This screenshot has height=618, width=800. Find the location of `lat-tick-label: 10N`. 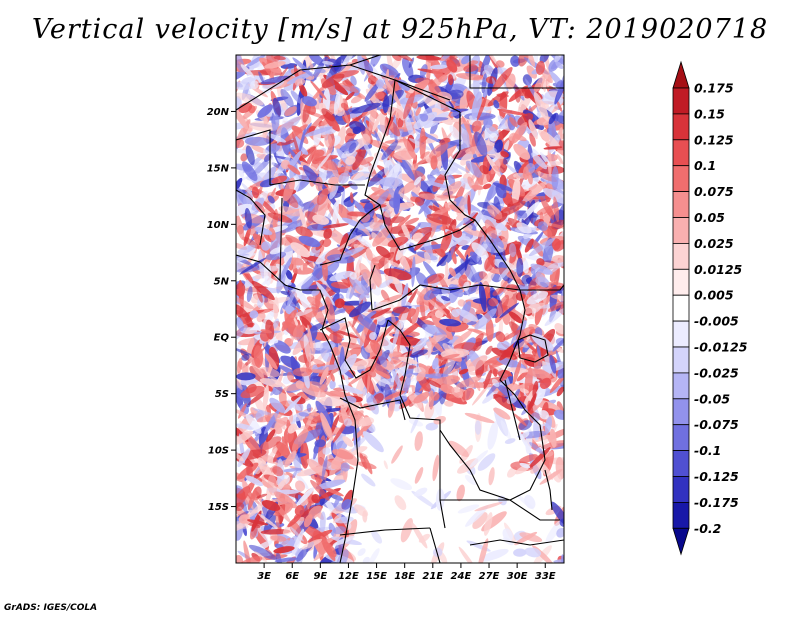

lat-tick-label: 10N is located at coordinates (218, 225).